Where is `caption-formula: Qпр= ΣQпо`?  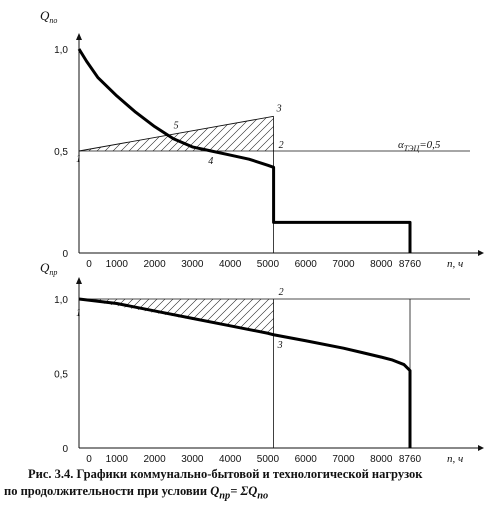 caption-formula: Qпр= ΣQпо is located at coordinates (239, 493).